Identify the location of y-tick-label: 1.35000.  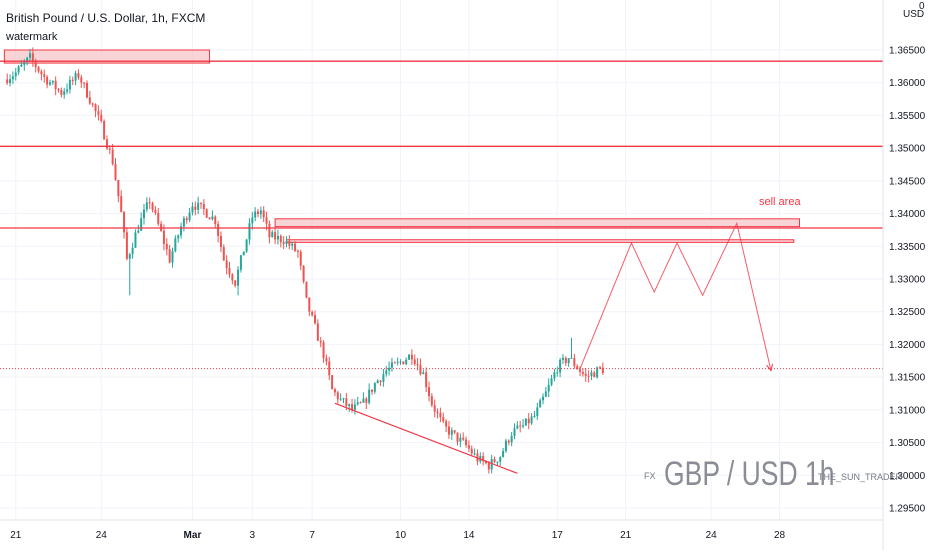
(907, 149).